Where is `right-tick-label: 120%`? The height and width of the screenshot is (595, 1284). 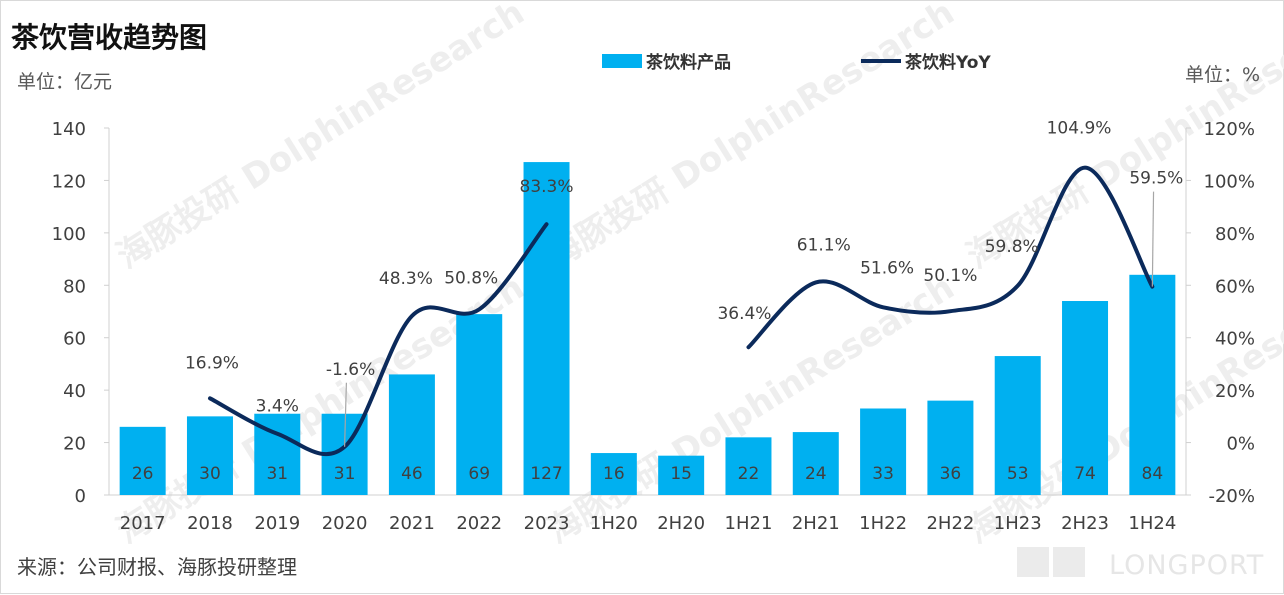 right-tick-label: 120% is located at coordinates (1229, 129).